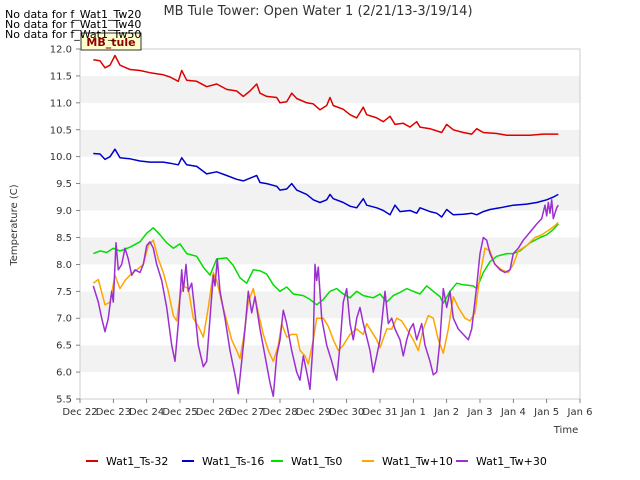  I want to click on site-tag-label: MB_tule, so click(110, 42).